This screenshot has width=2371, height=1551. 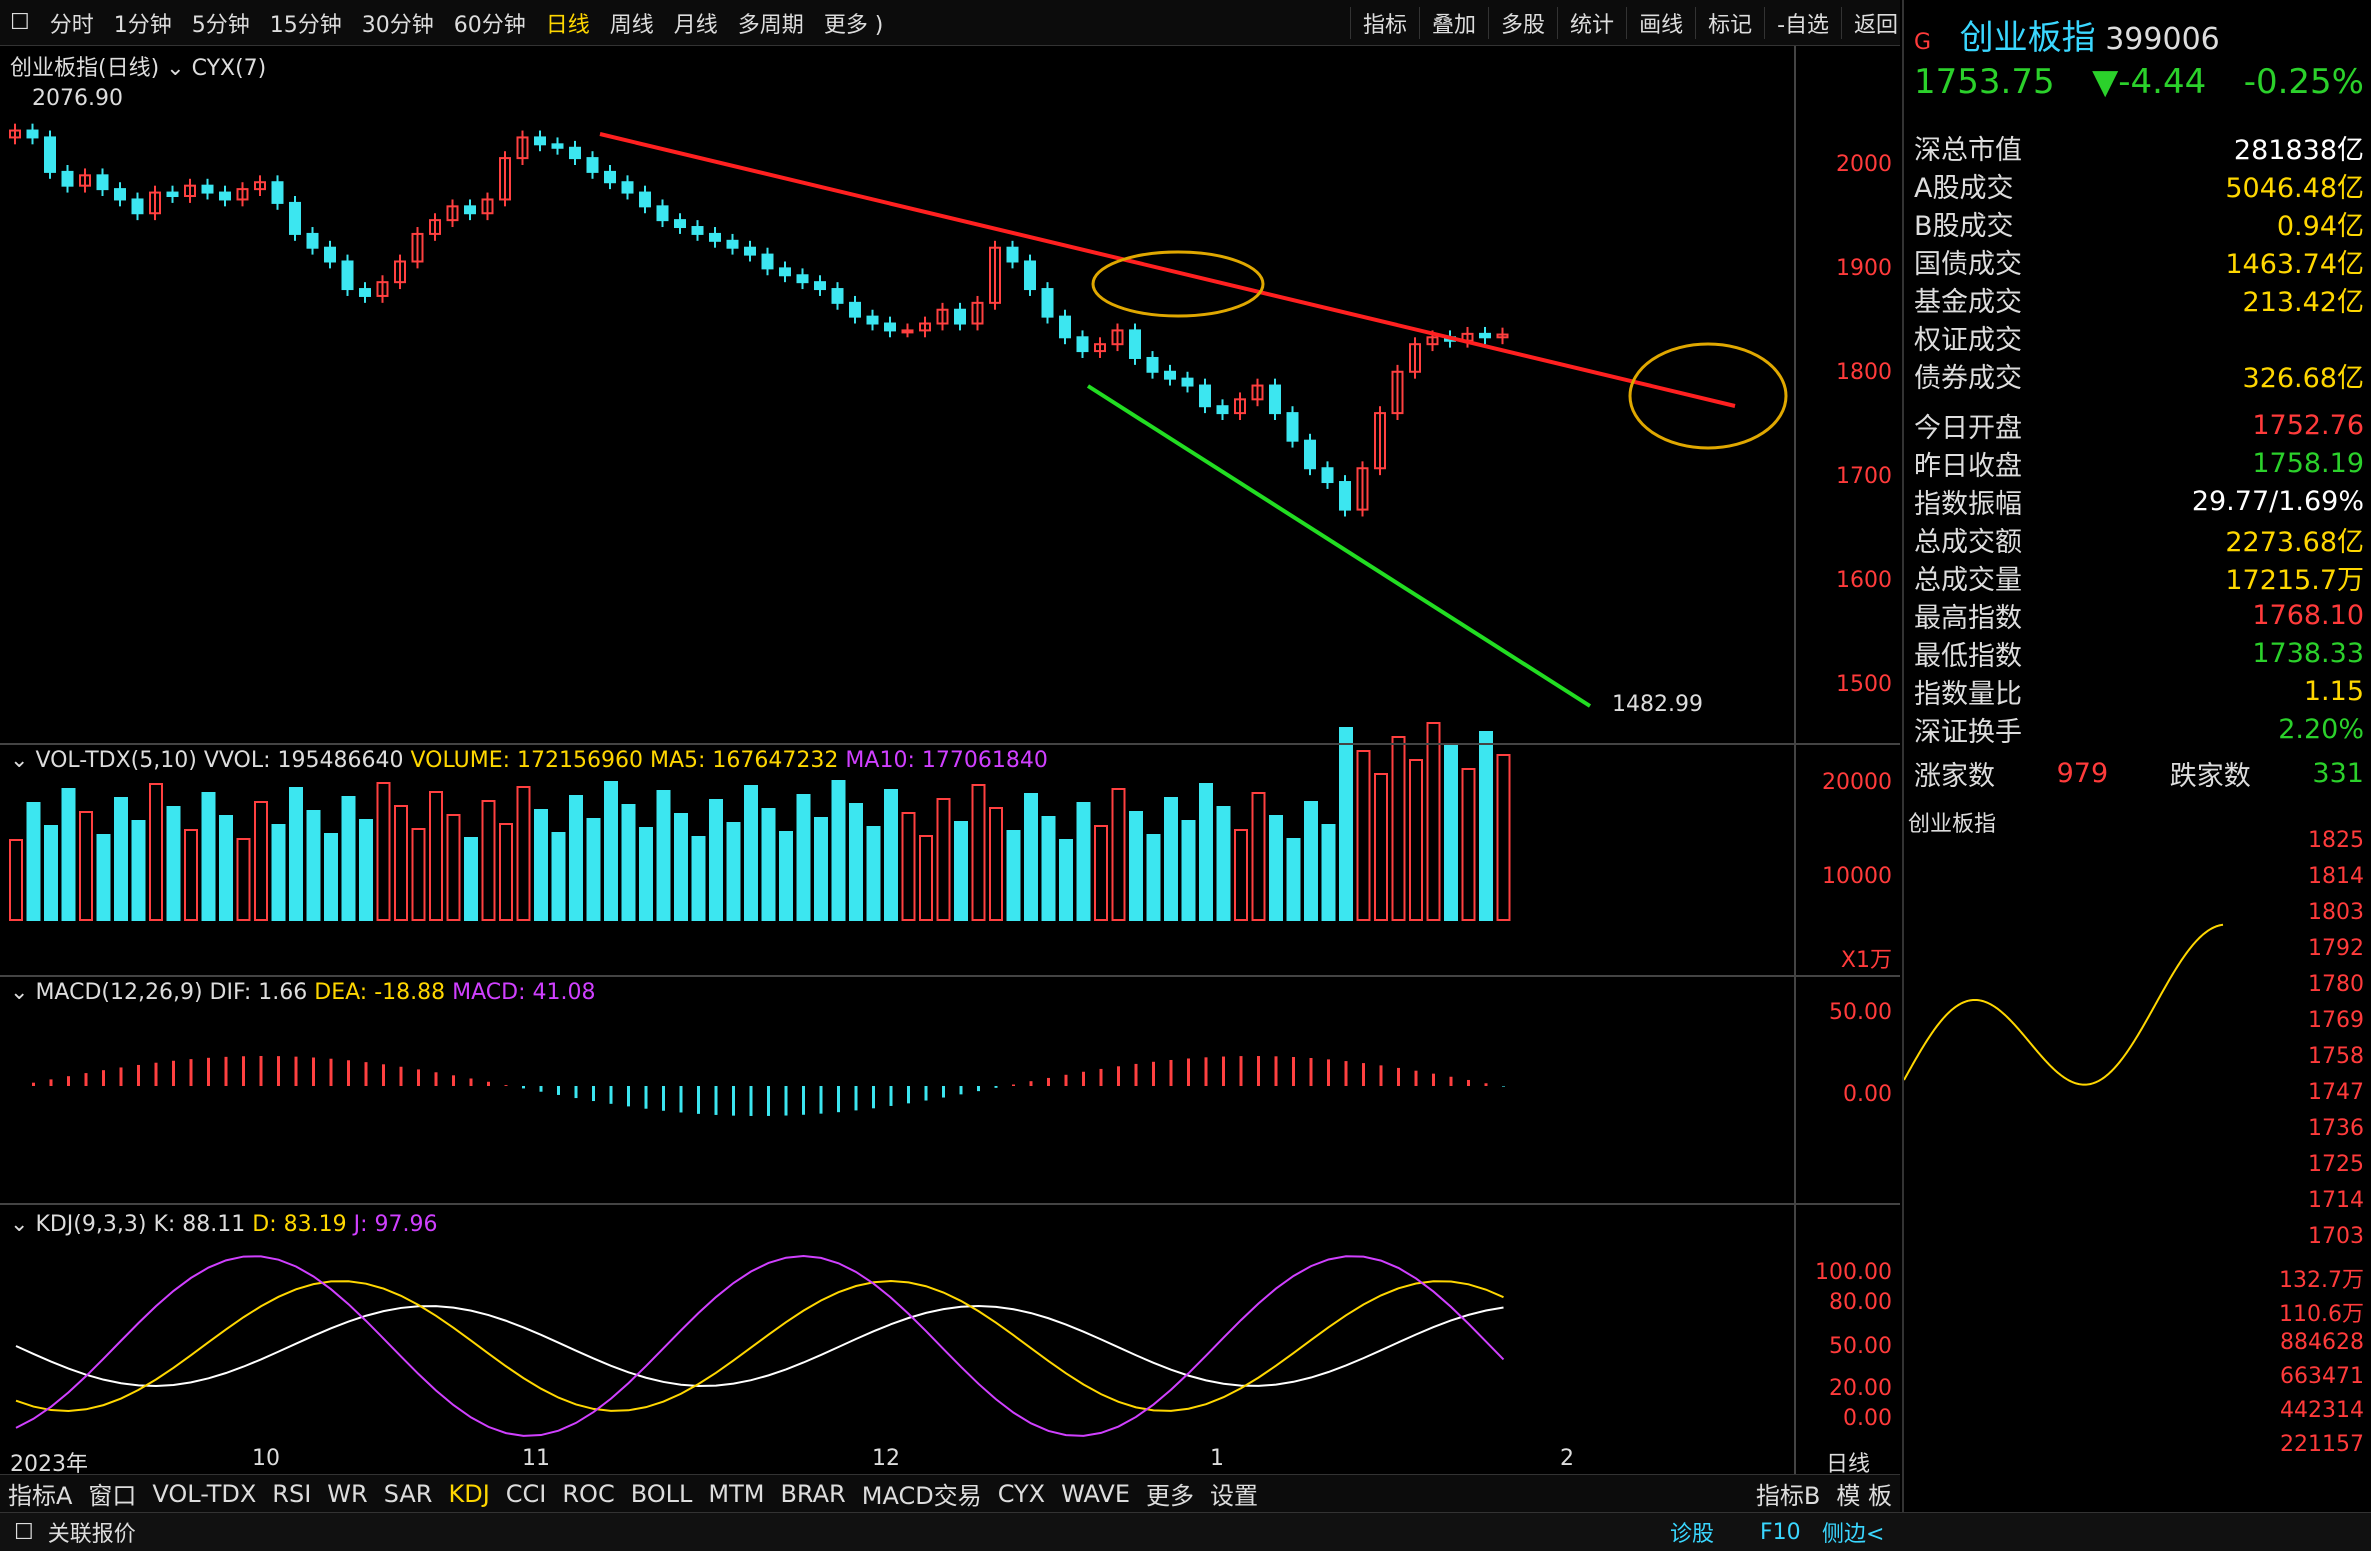 What do you see at coordinates (1453, 23) in the screenshot?
I see `btn-overlay: 叠加` at bounding box center [1453, 23].